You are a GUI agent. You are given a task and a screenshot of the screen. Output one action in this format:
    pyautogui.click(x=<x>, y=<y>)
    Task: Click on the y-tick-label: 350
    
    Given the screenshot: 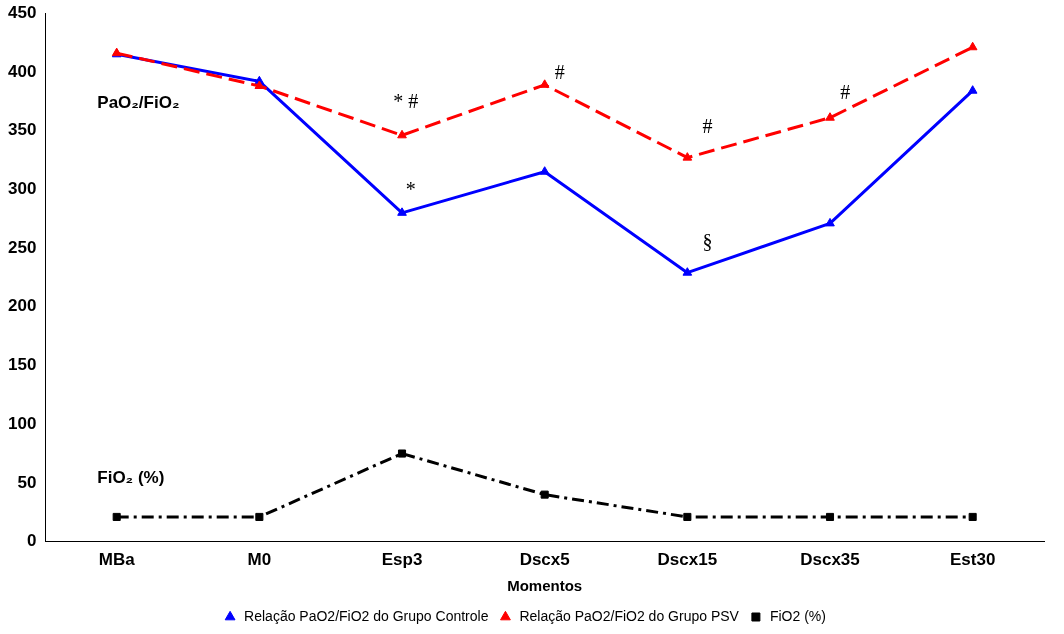 What is the action you would take?
    pyautogui.click(x=22, y=130)
    